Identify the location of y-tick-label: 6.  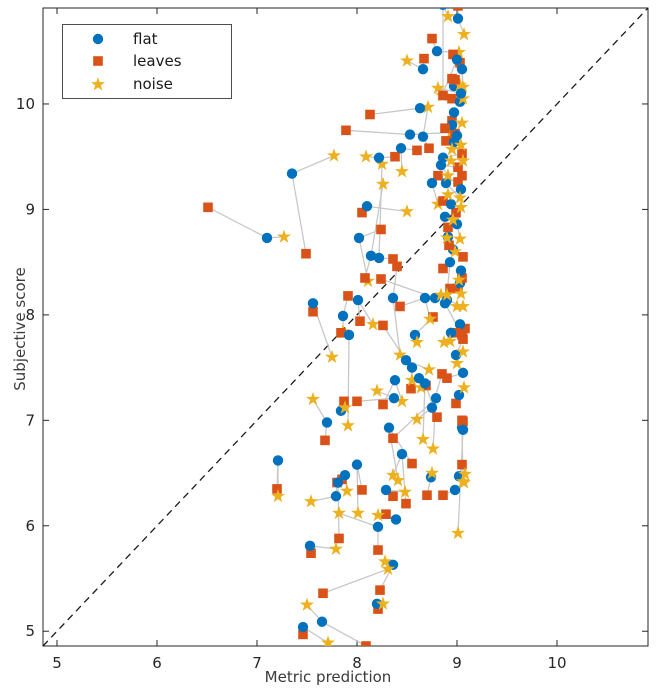
(30, 526).